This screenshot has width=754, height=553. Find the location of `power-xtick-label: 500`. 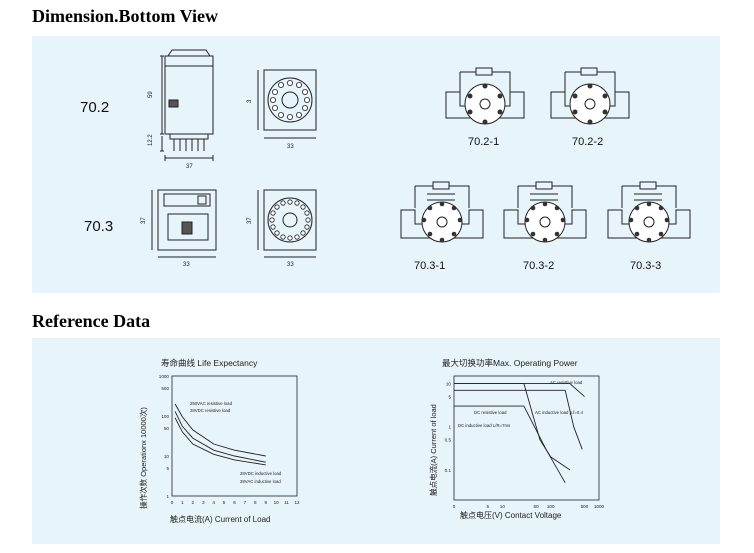

power-xtick-label: 500 is located at coordinates (585, 506).